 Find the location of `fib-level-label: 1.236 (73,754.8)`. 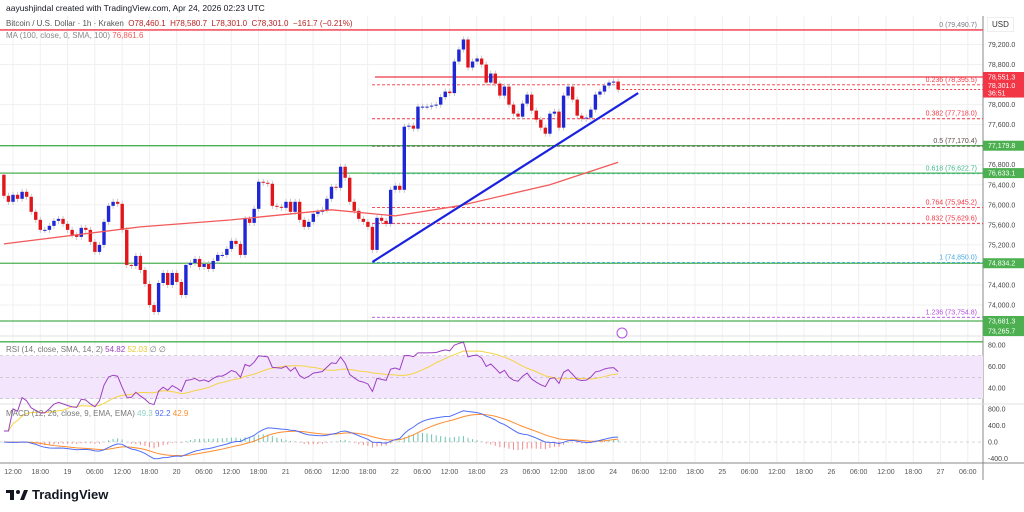

fib-level-label: 1.236 (73,754.8) is located at coordinates (951, 312).